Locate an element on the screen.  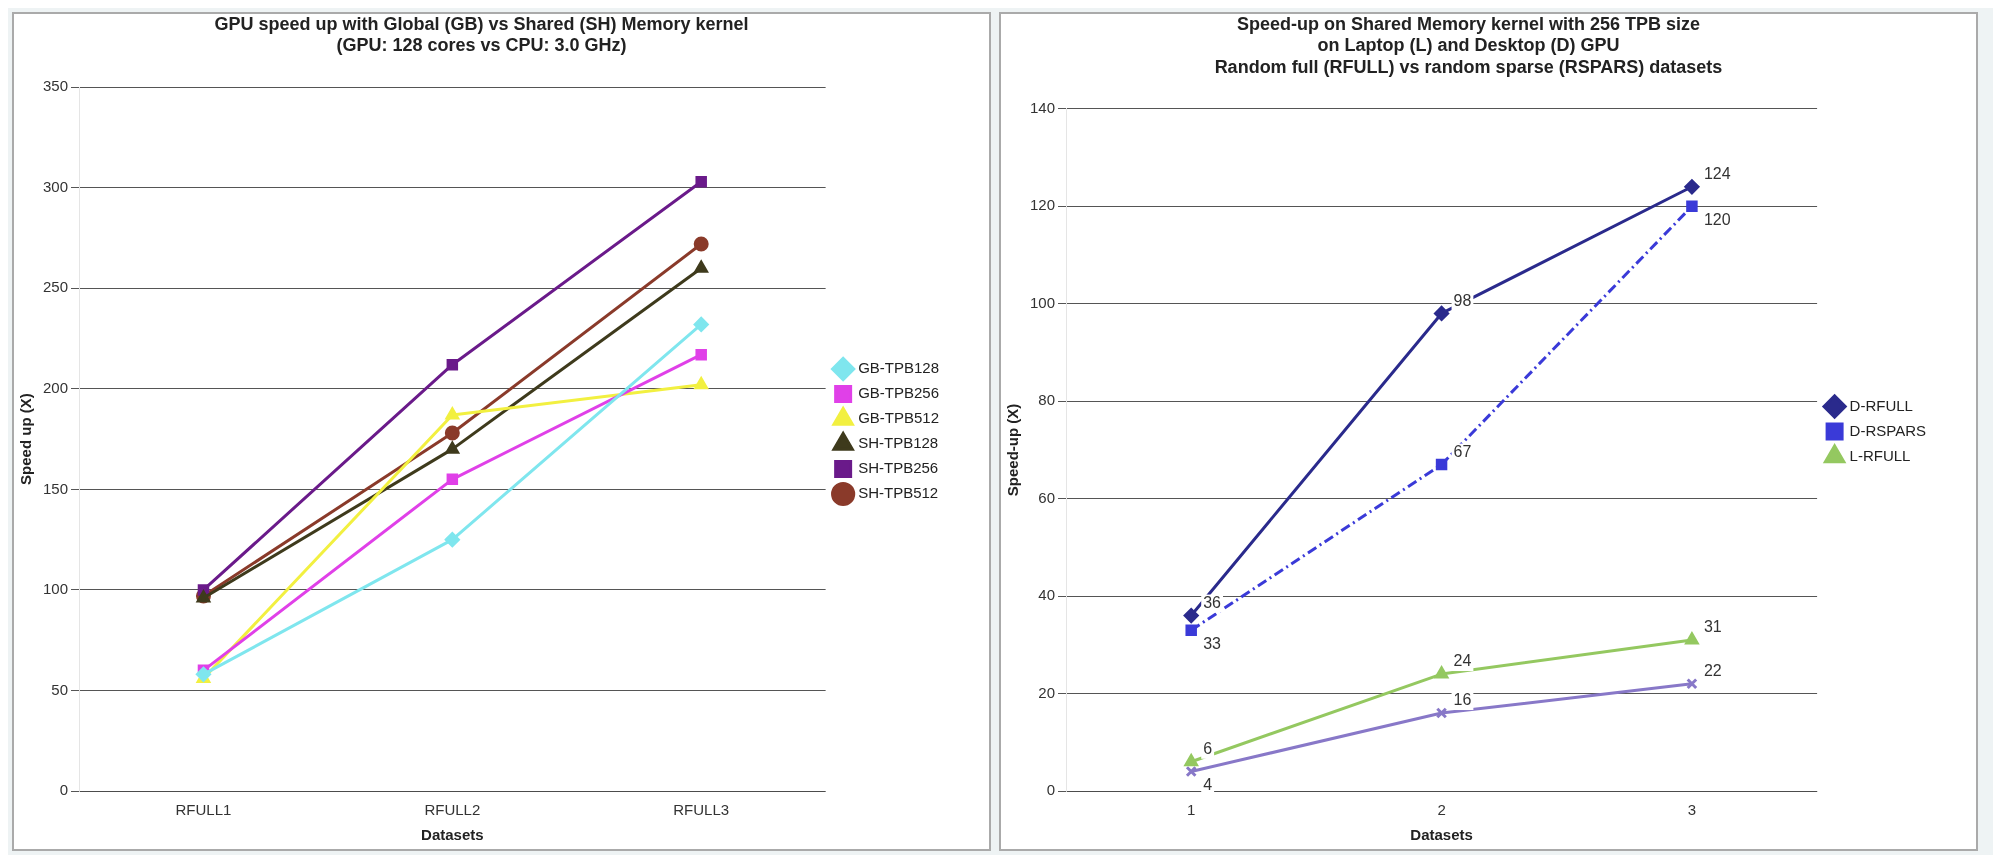
data-label: 67 is located at coordinates (1462, 451).